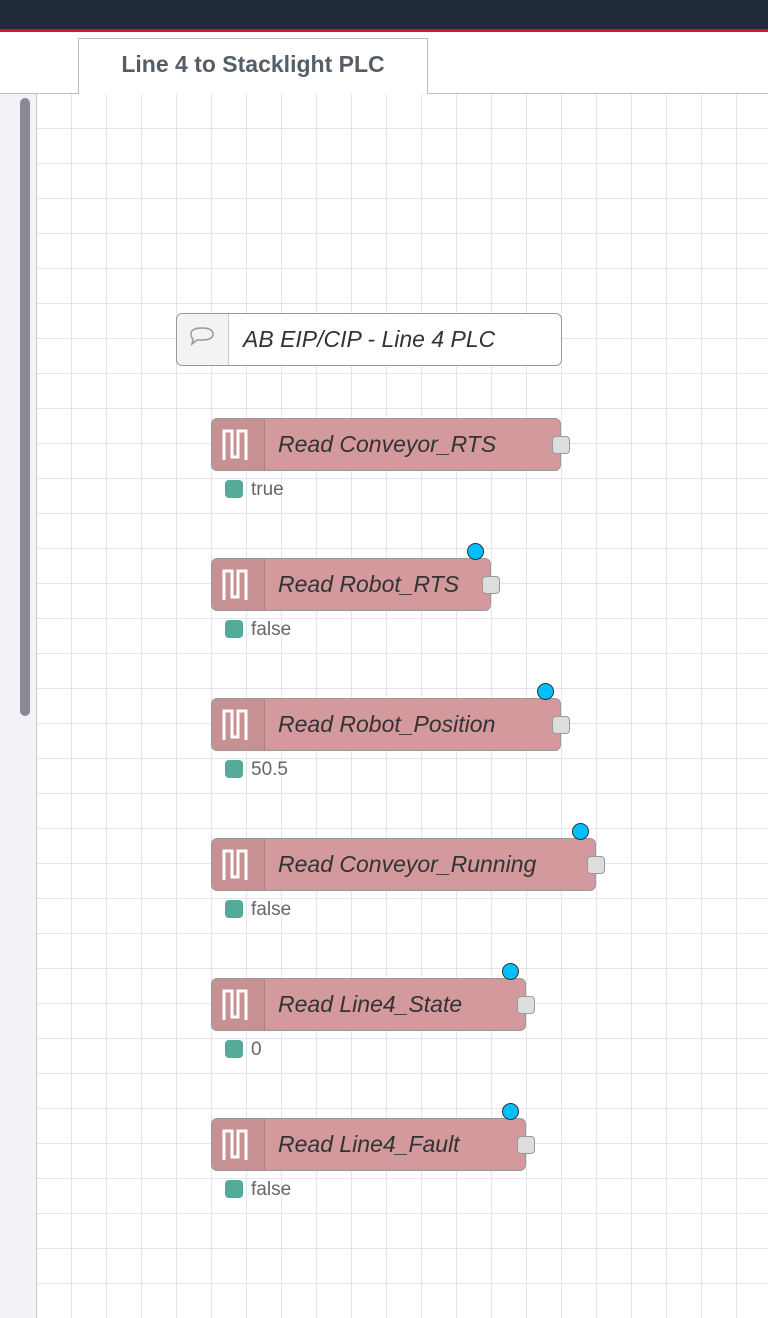 The image size is (768, 1318). Describe the element at coordinates (387, 444) in the screenshot. I see `node-label: Read Conveyor_RTS` at that location.